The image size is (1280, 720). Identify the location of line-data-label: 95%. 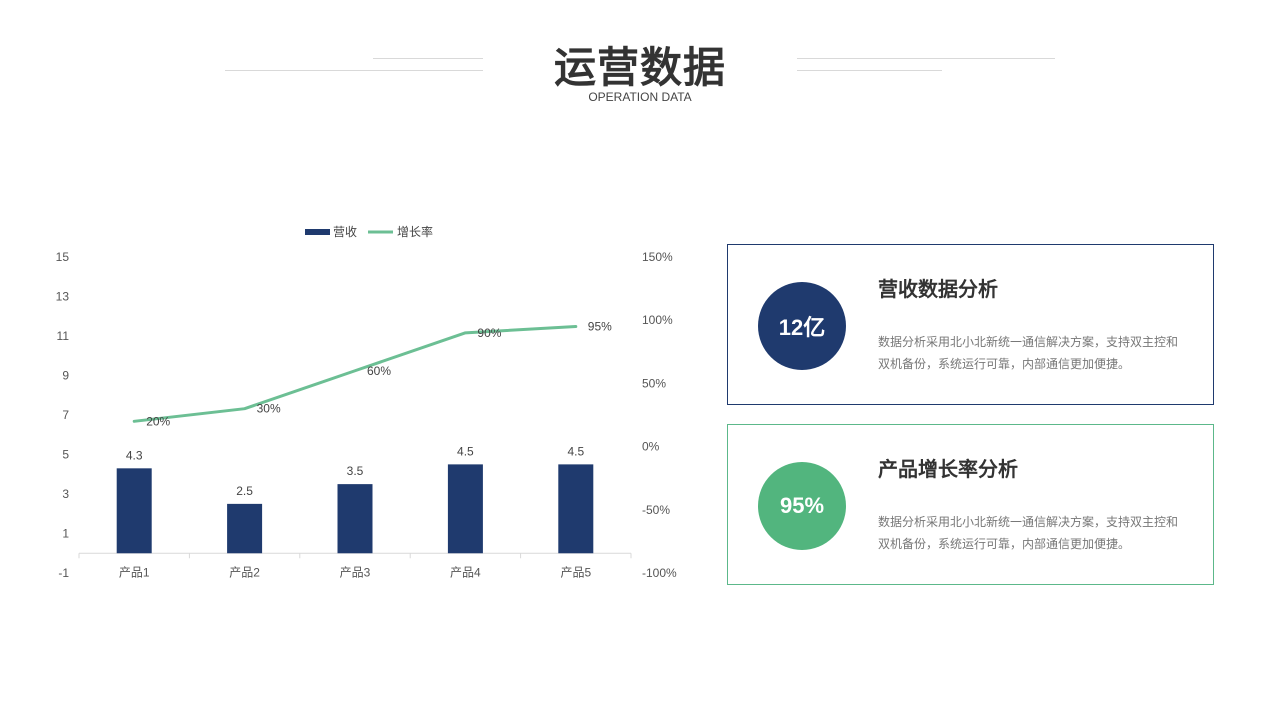
(600, 327).